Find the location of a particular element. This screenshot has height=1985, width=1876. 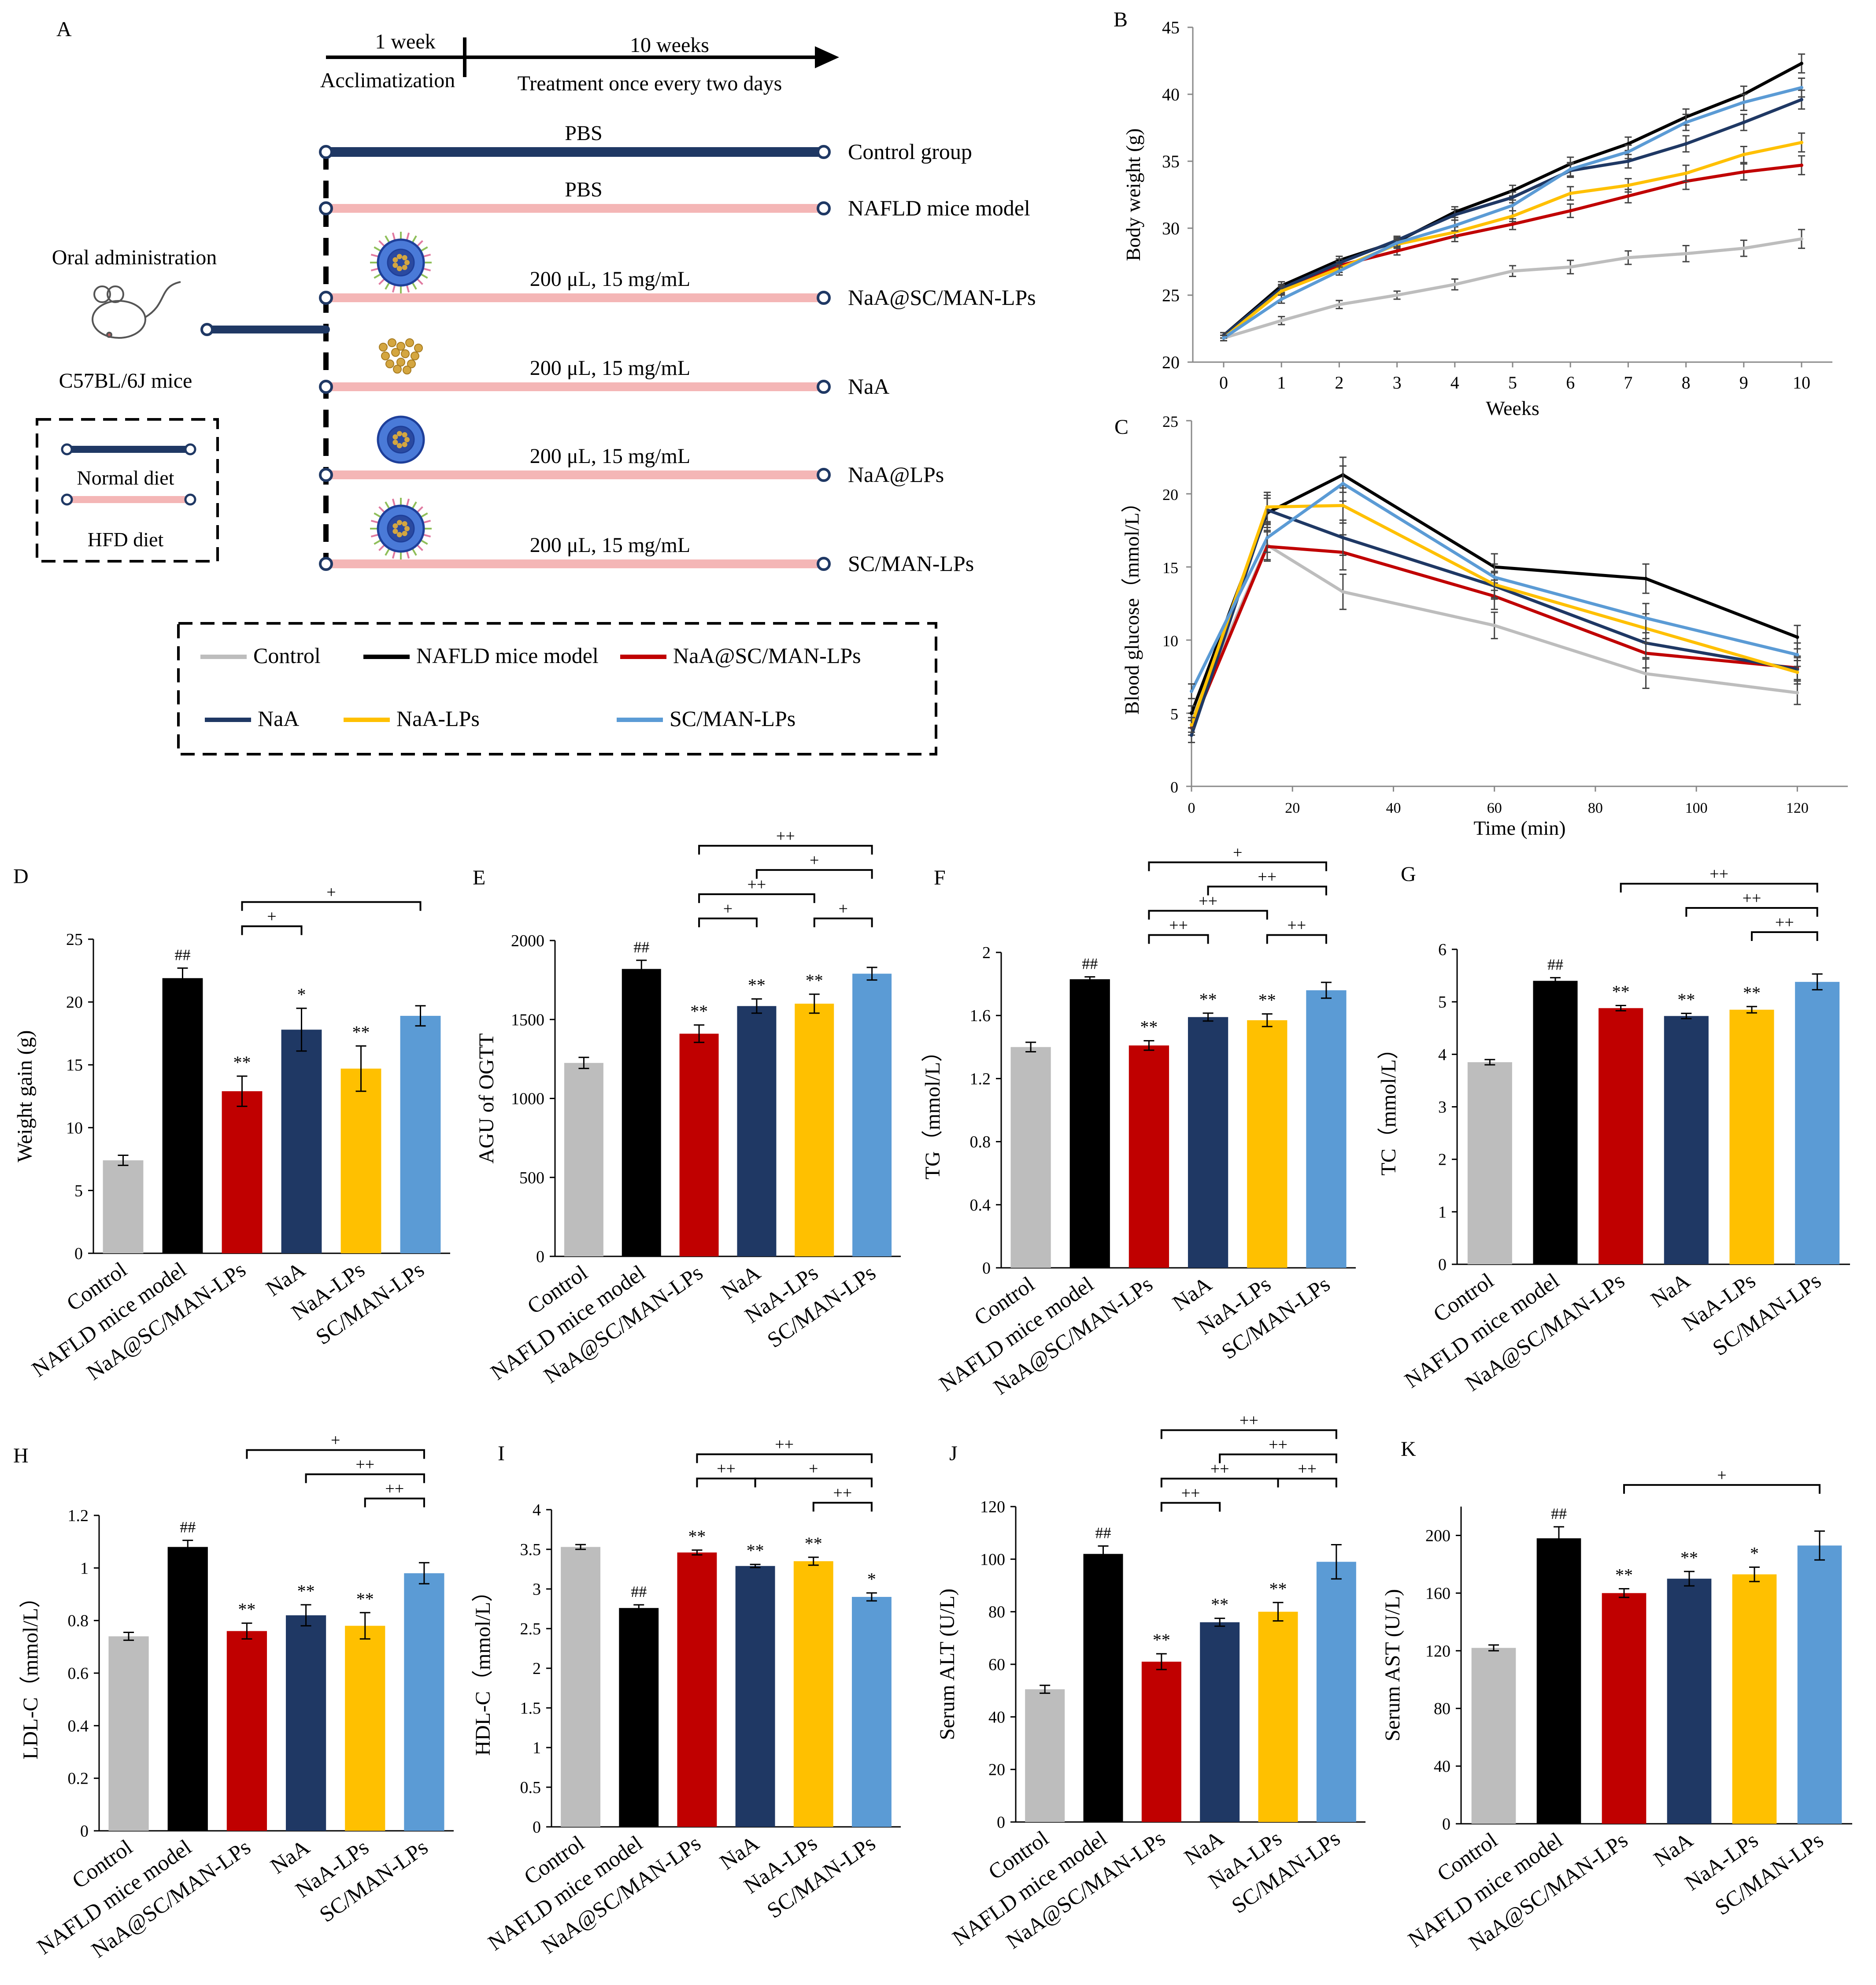

panel-label: D is located at coordinates (21, 877).